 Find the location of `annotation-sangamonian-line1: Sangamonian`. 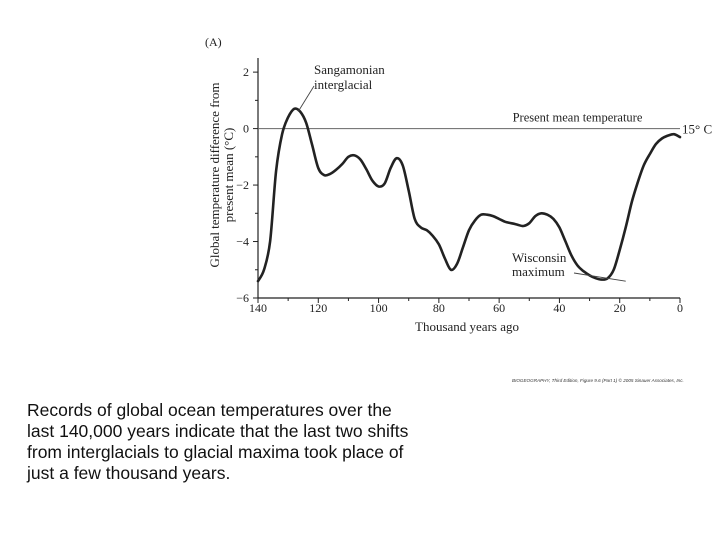

annotation-sangamonian-line1: Sangamonian is located at coordinates (349, 69).